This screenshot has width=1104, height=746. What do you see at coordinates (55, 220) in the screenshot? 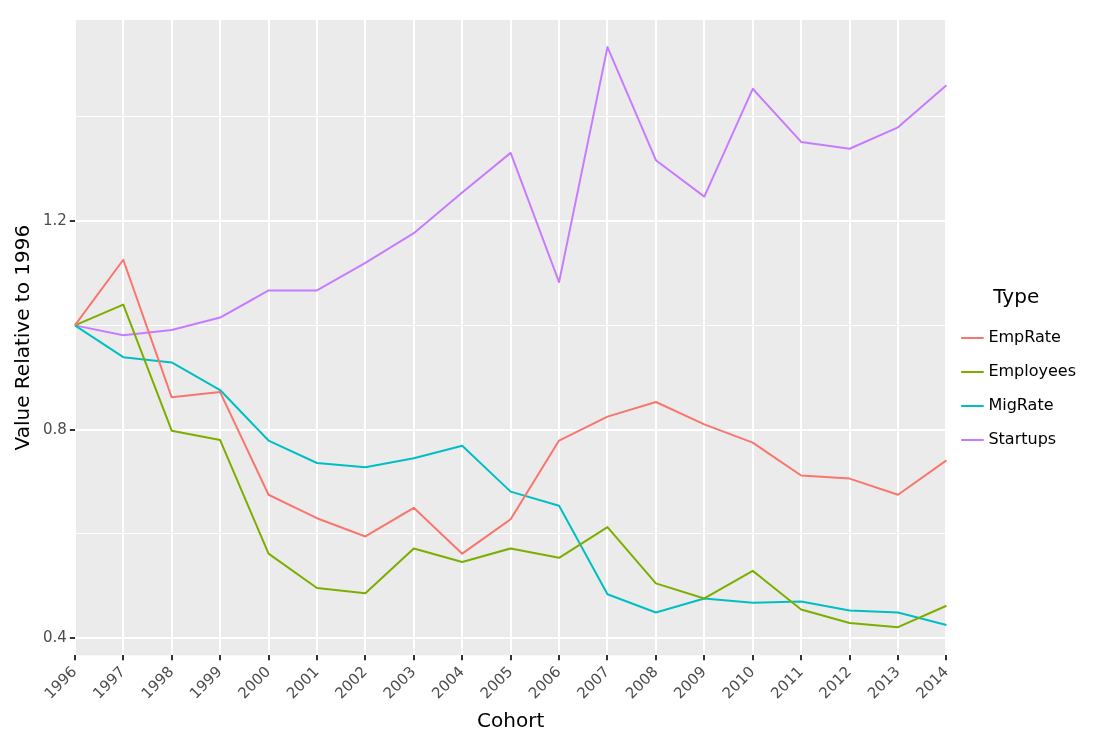
I see `y-tick-label: 1.2` at bounding box center [55, 220].